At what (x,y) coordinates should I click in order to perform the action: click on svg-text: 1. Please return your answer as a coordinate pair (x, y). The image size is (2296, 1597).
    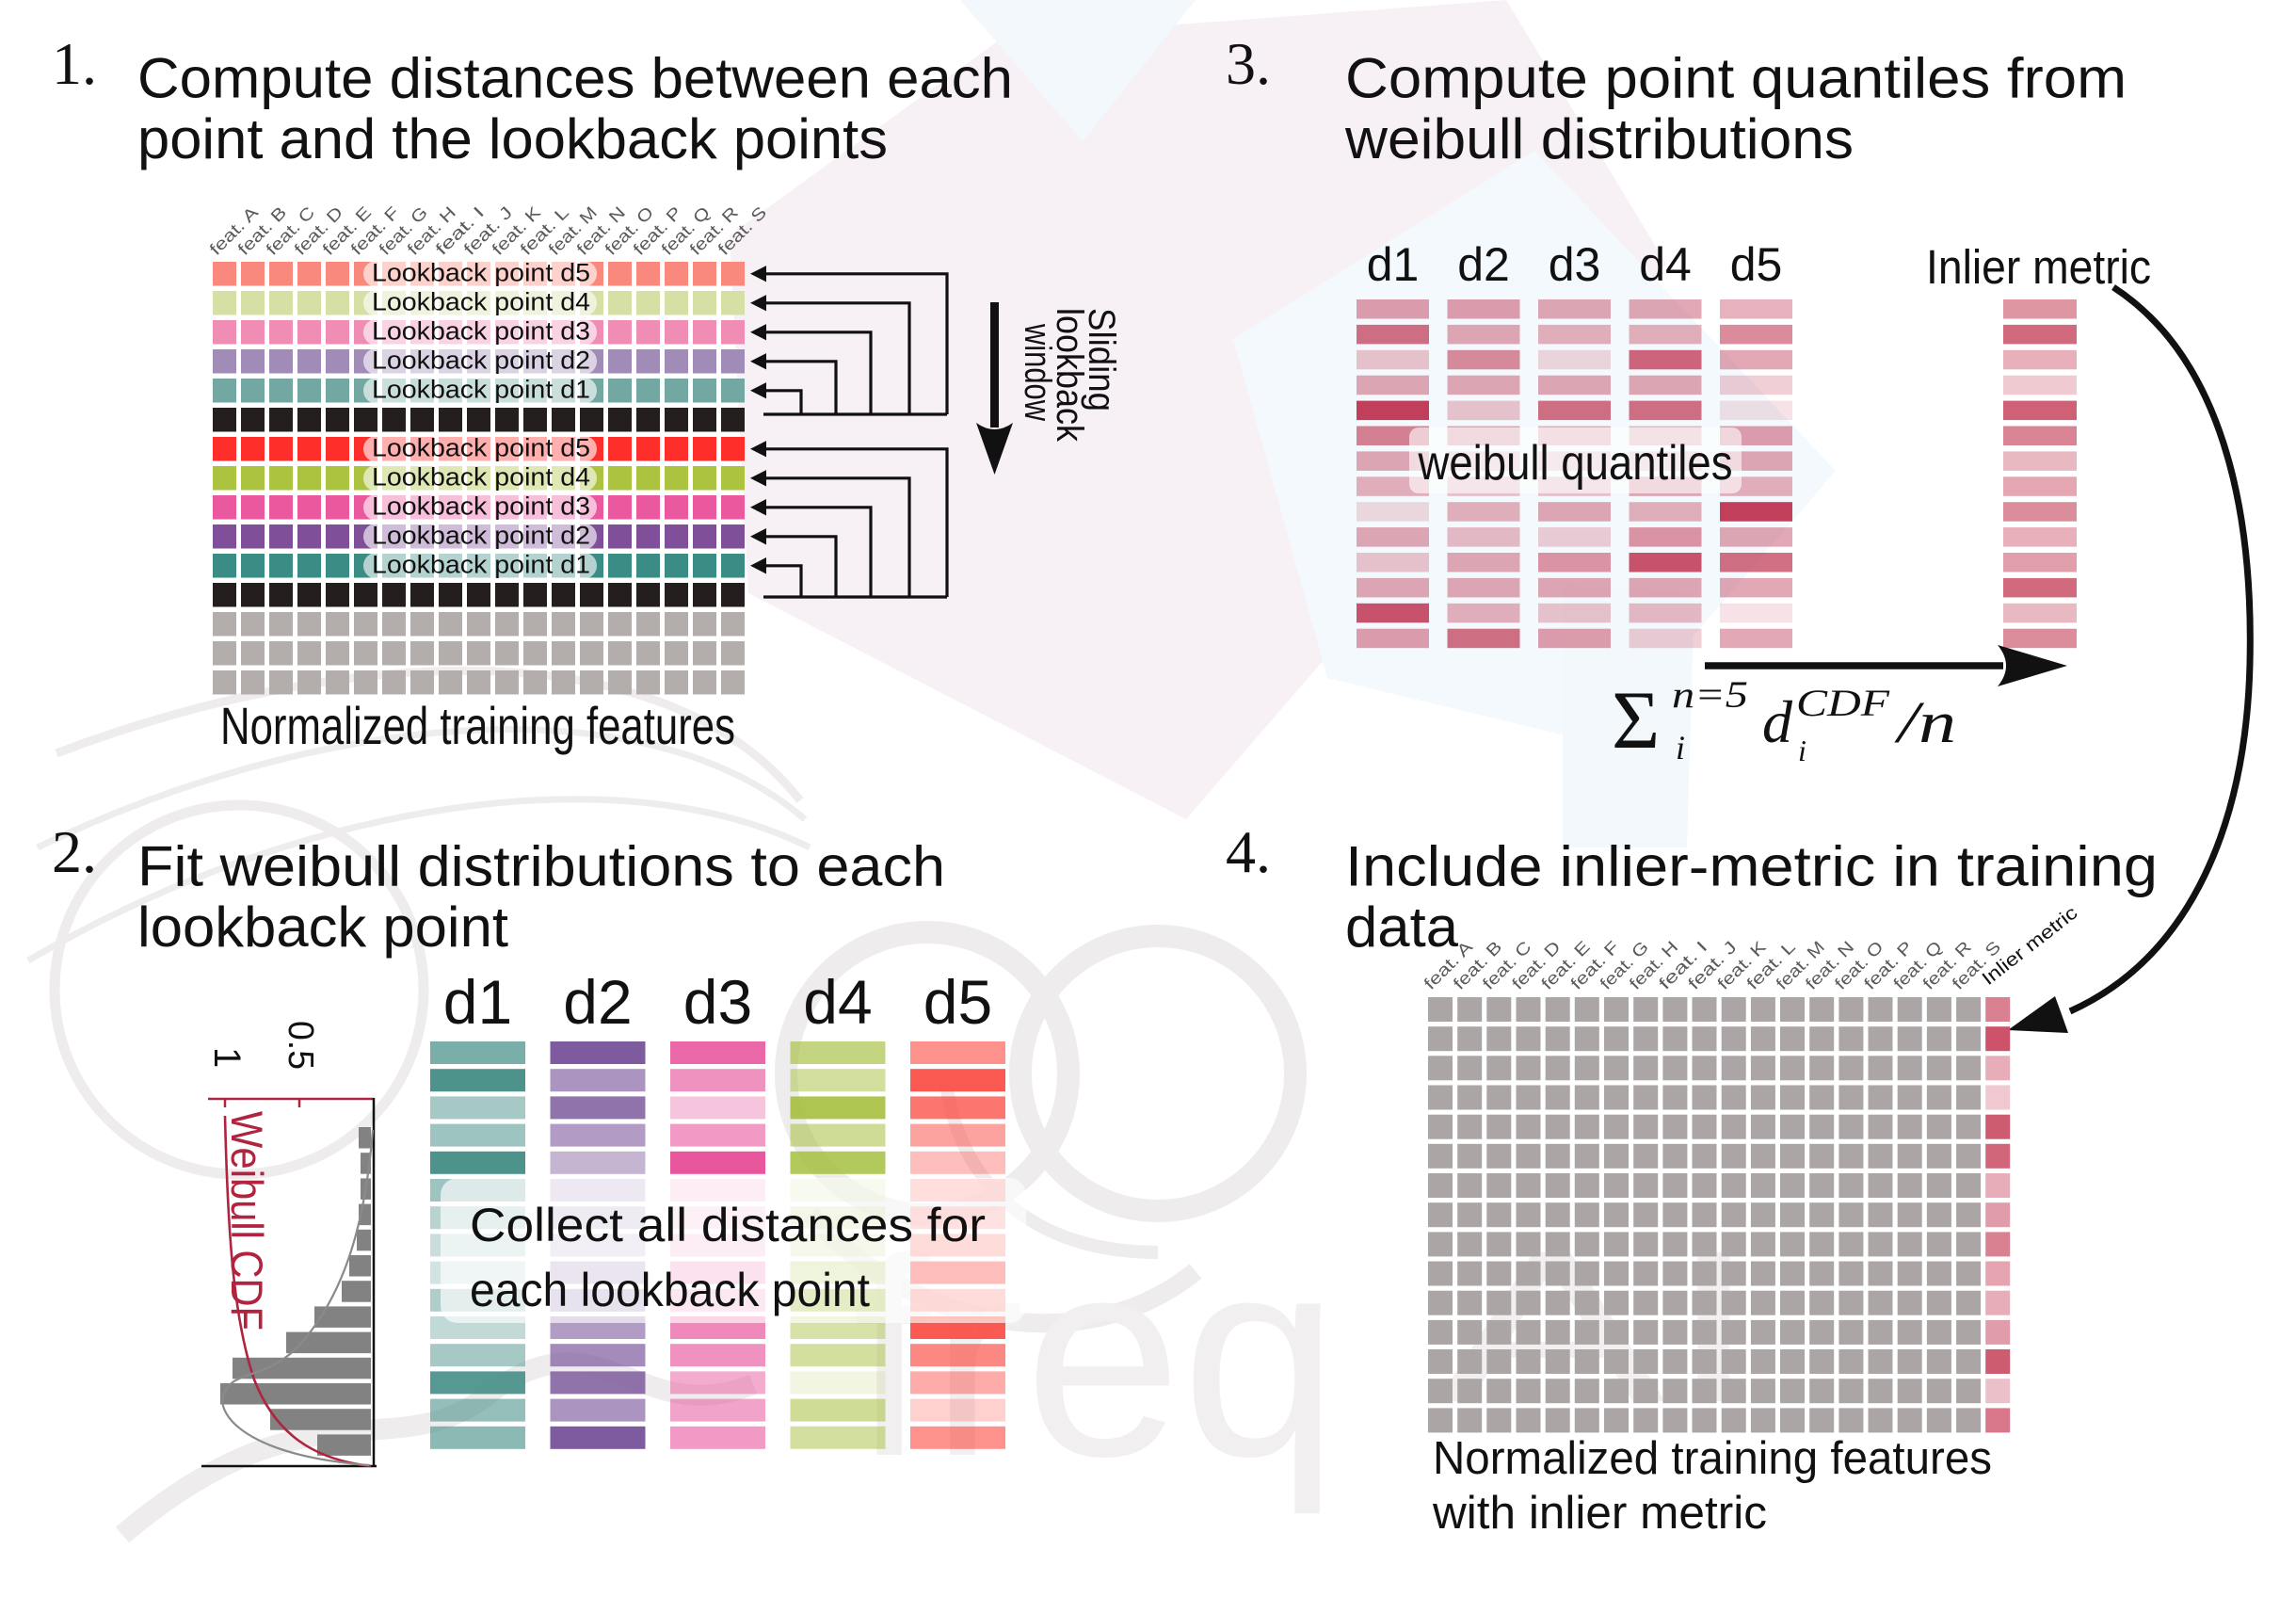
    Looking at the image, I should click on (227, 1057).